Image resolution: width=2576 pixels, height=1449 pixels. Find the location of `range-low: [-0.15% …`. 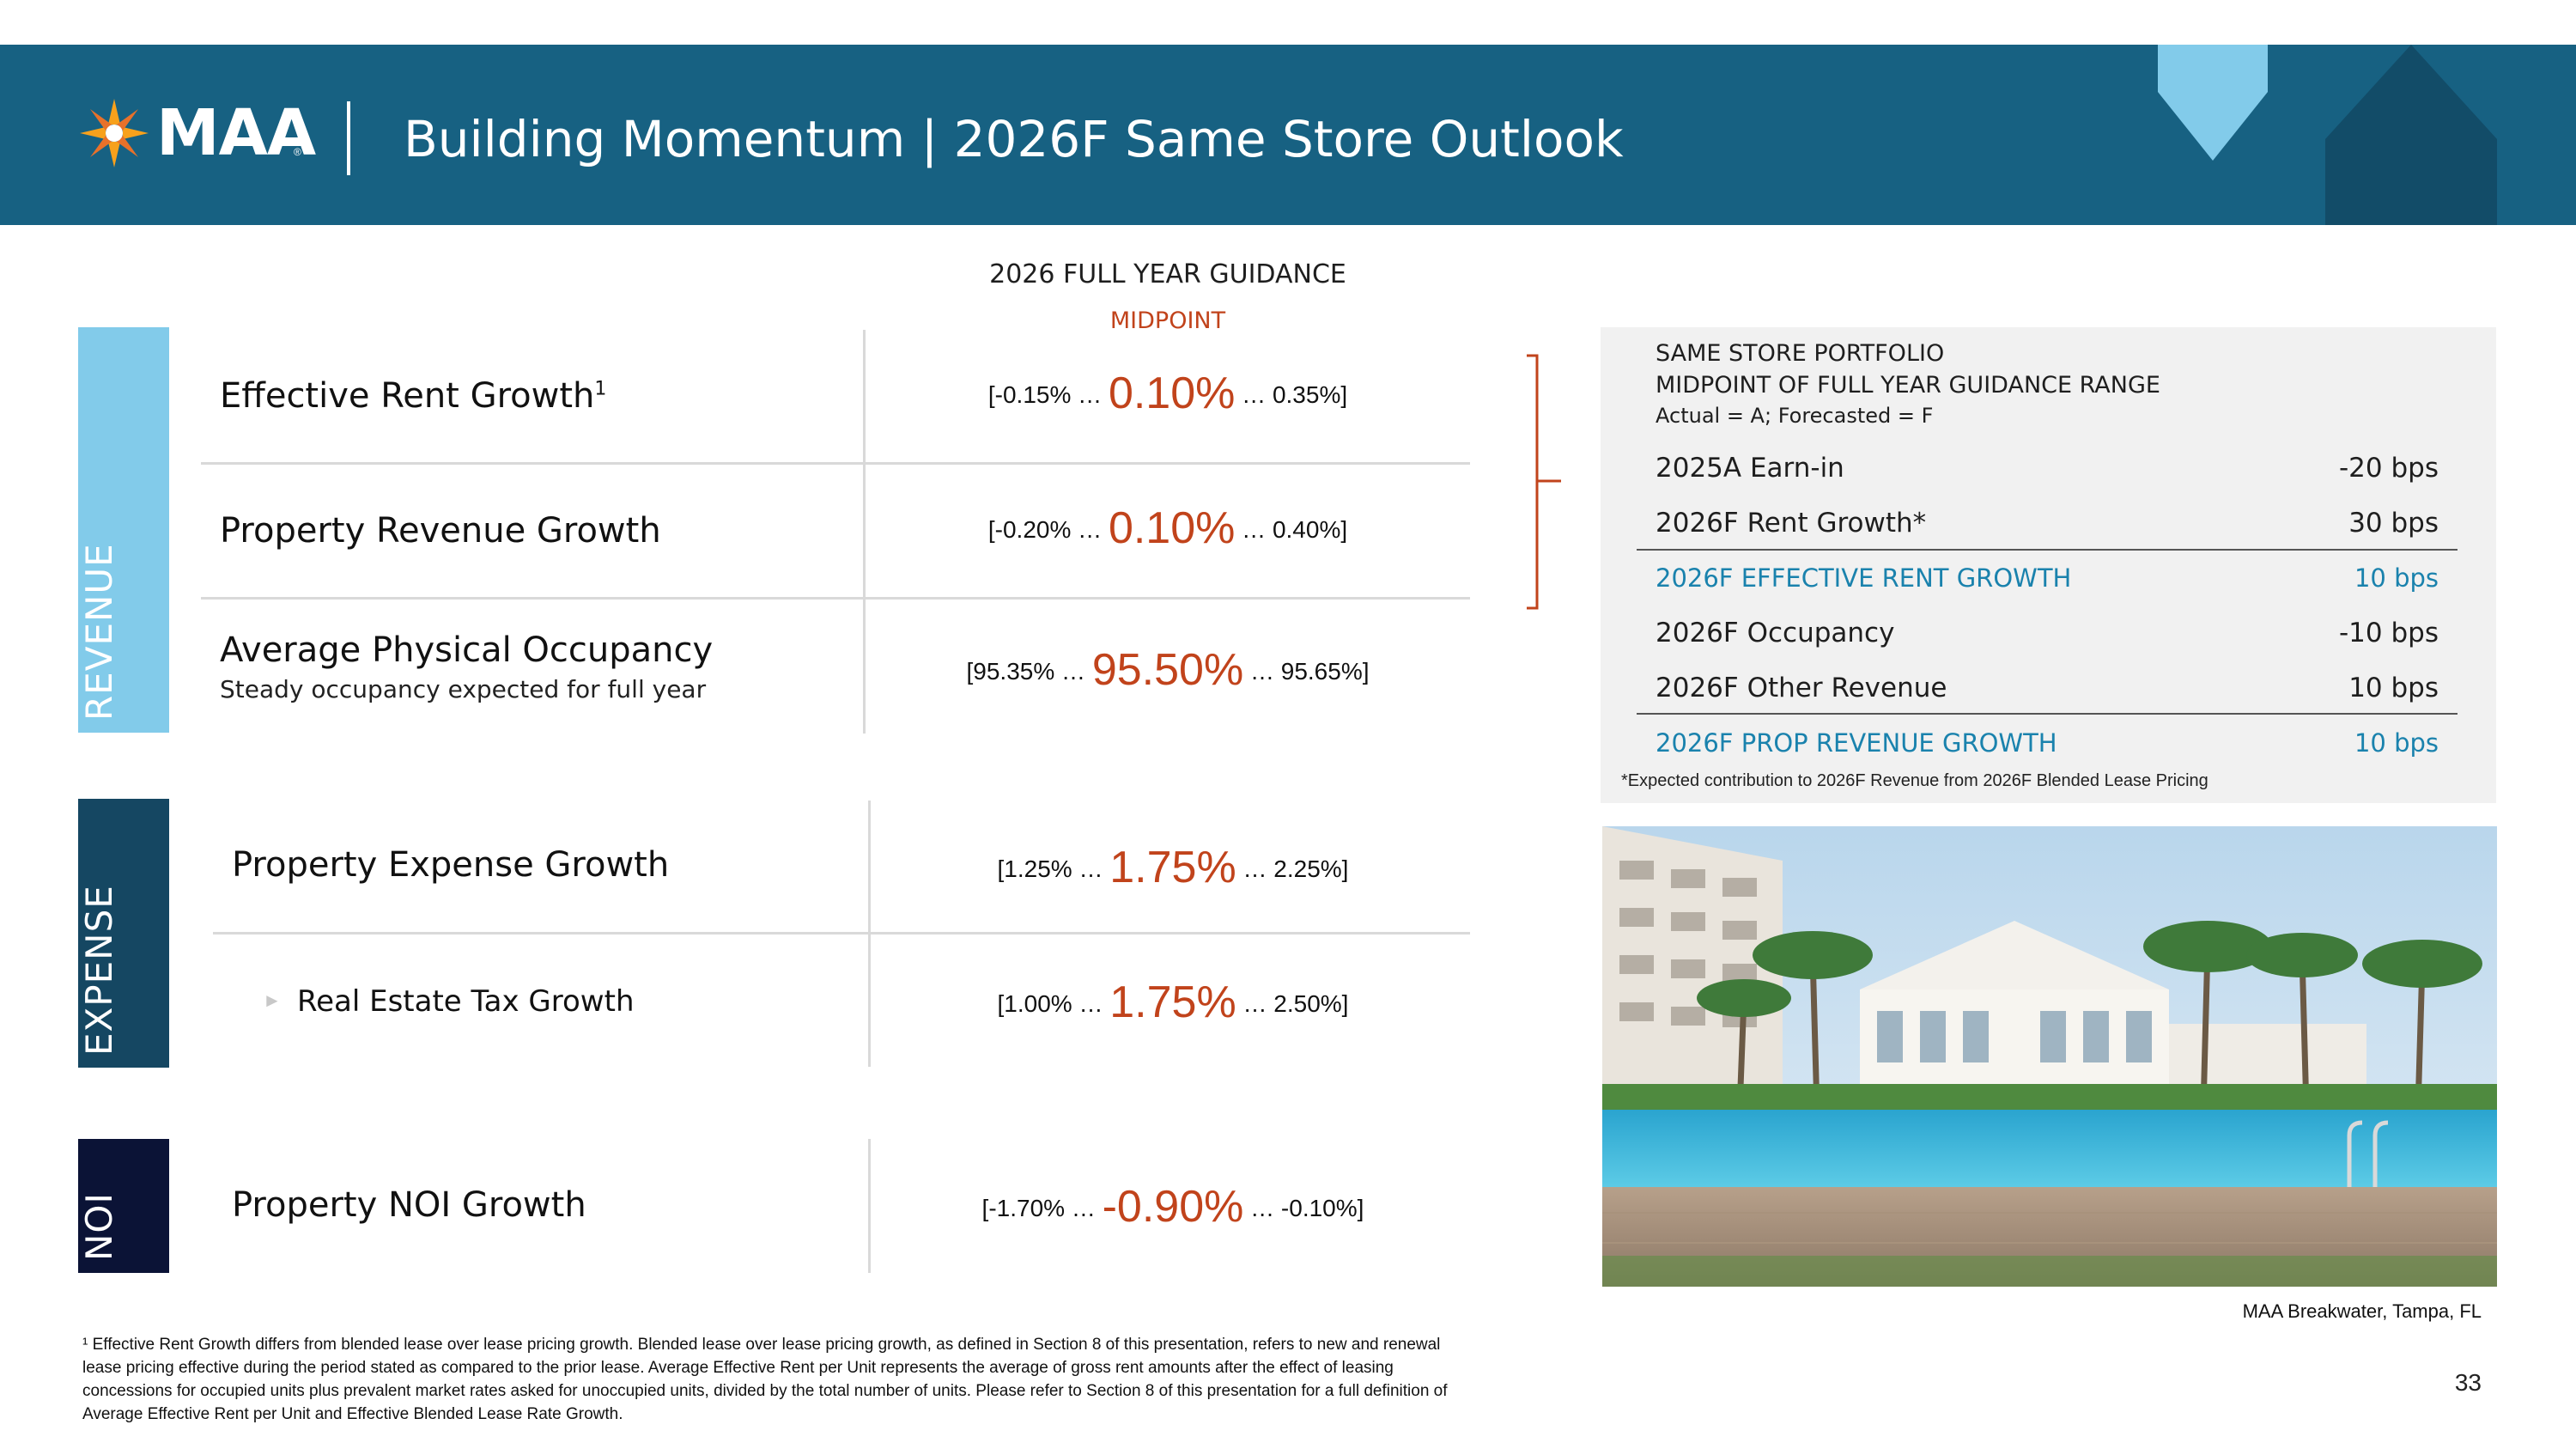

range-low: [-0.15% … is located at coordinates (1045, 394).